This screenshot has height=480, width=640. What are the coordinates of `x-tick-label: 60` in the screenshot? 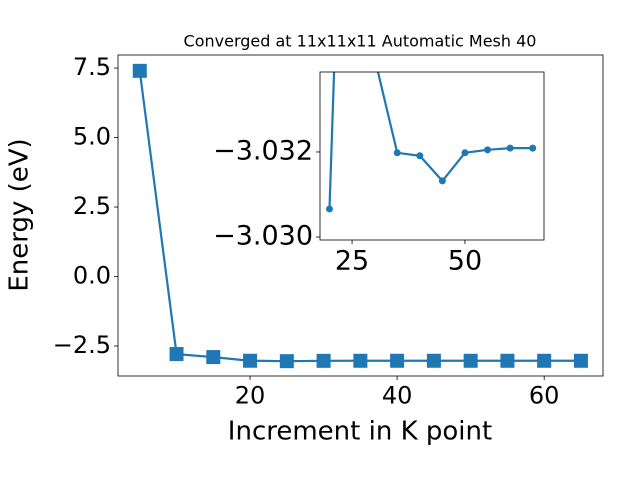 It's located at (544, 395).